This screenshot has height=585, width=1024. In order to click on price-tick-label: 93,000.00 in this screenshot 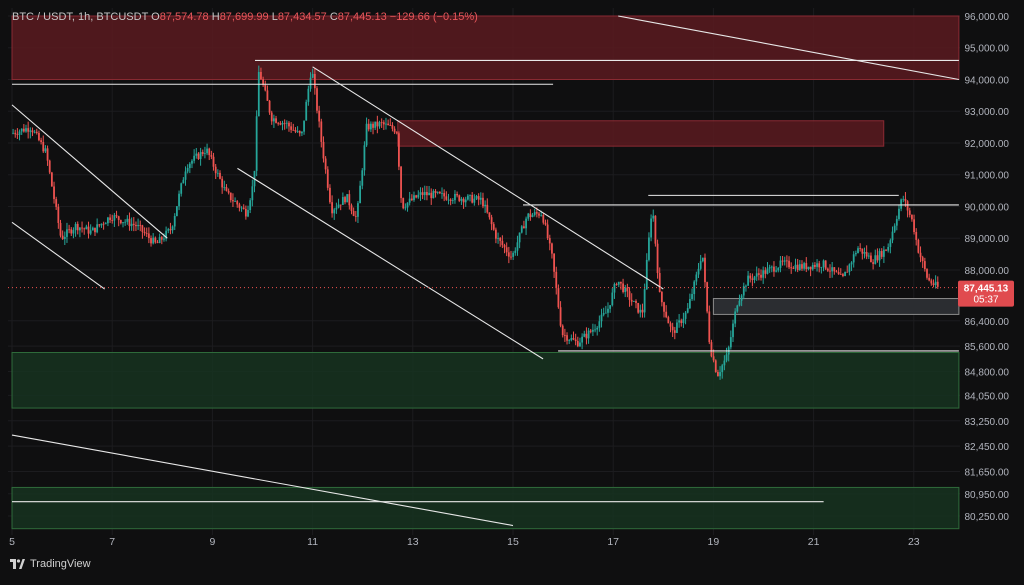, I will do `click(987, 112)`.